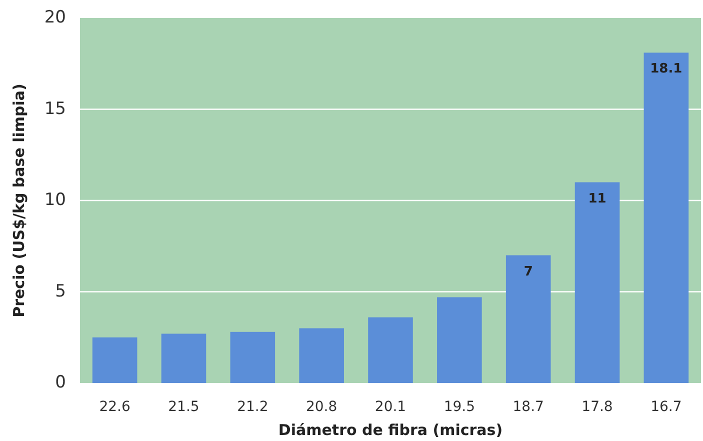 This screenshot has width=703, height=441. I want to click on x-tick-label: 19.5, so click(460, 407).